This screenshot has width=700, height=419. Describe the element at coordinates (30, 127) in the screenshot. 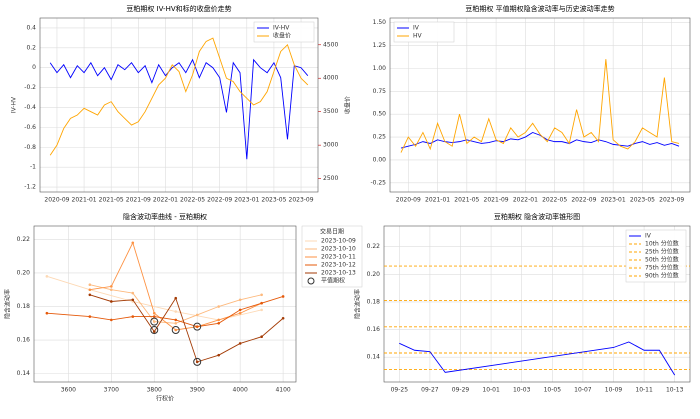

I see `y-tick-label: -0.6` at that location.